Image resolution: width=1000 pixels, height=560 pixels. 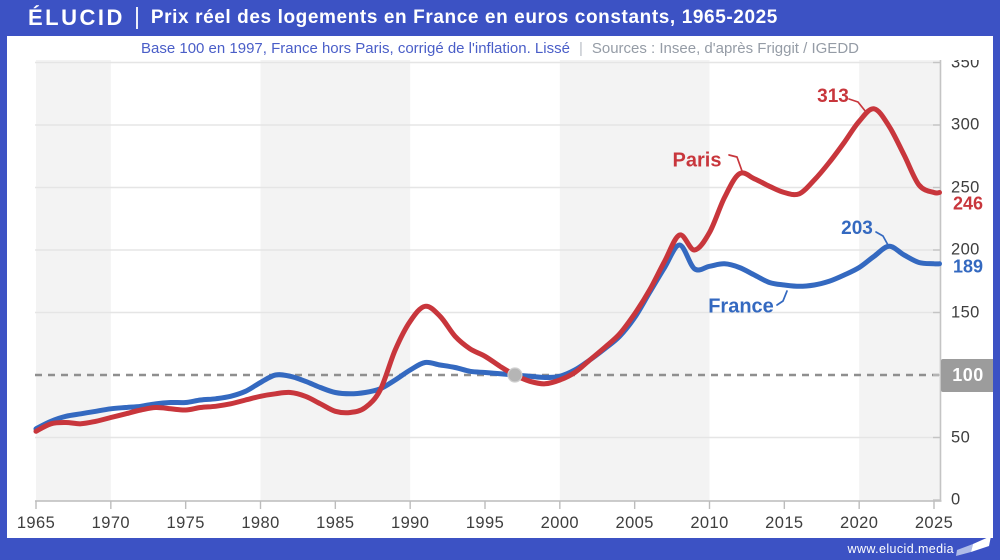 What do you see at coordinates (76, 17) in the screenshot?
I see `brand-logo: ÉLUCID` at bounding box center [76, 17].